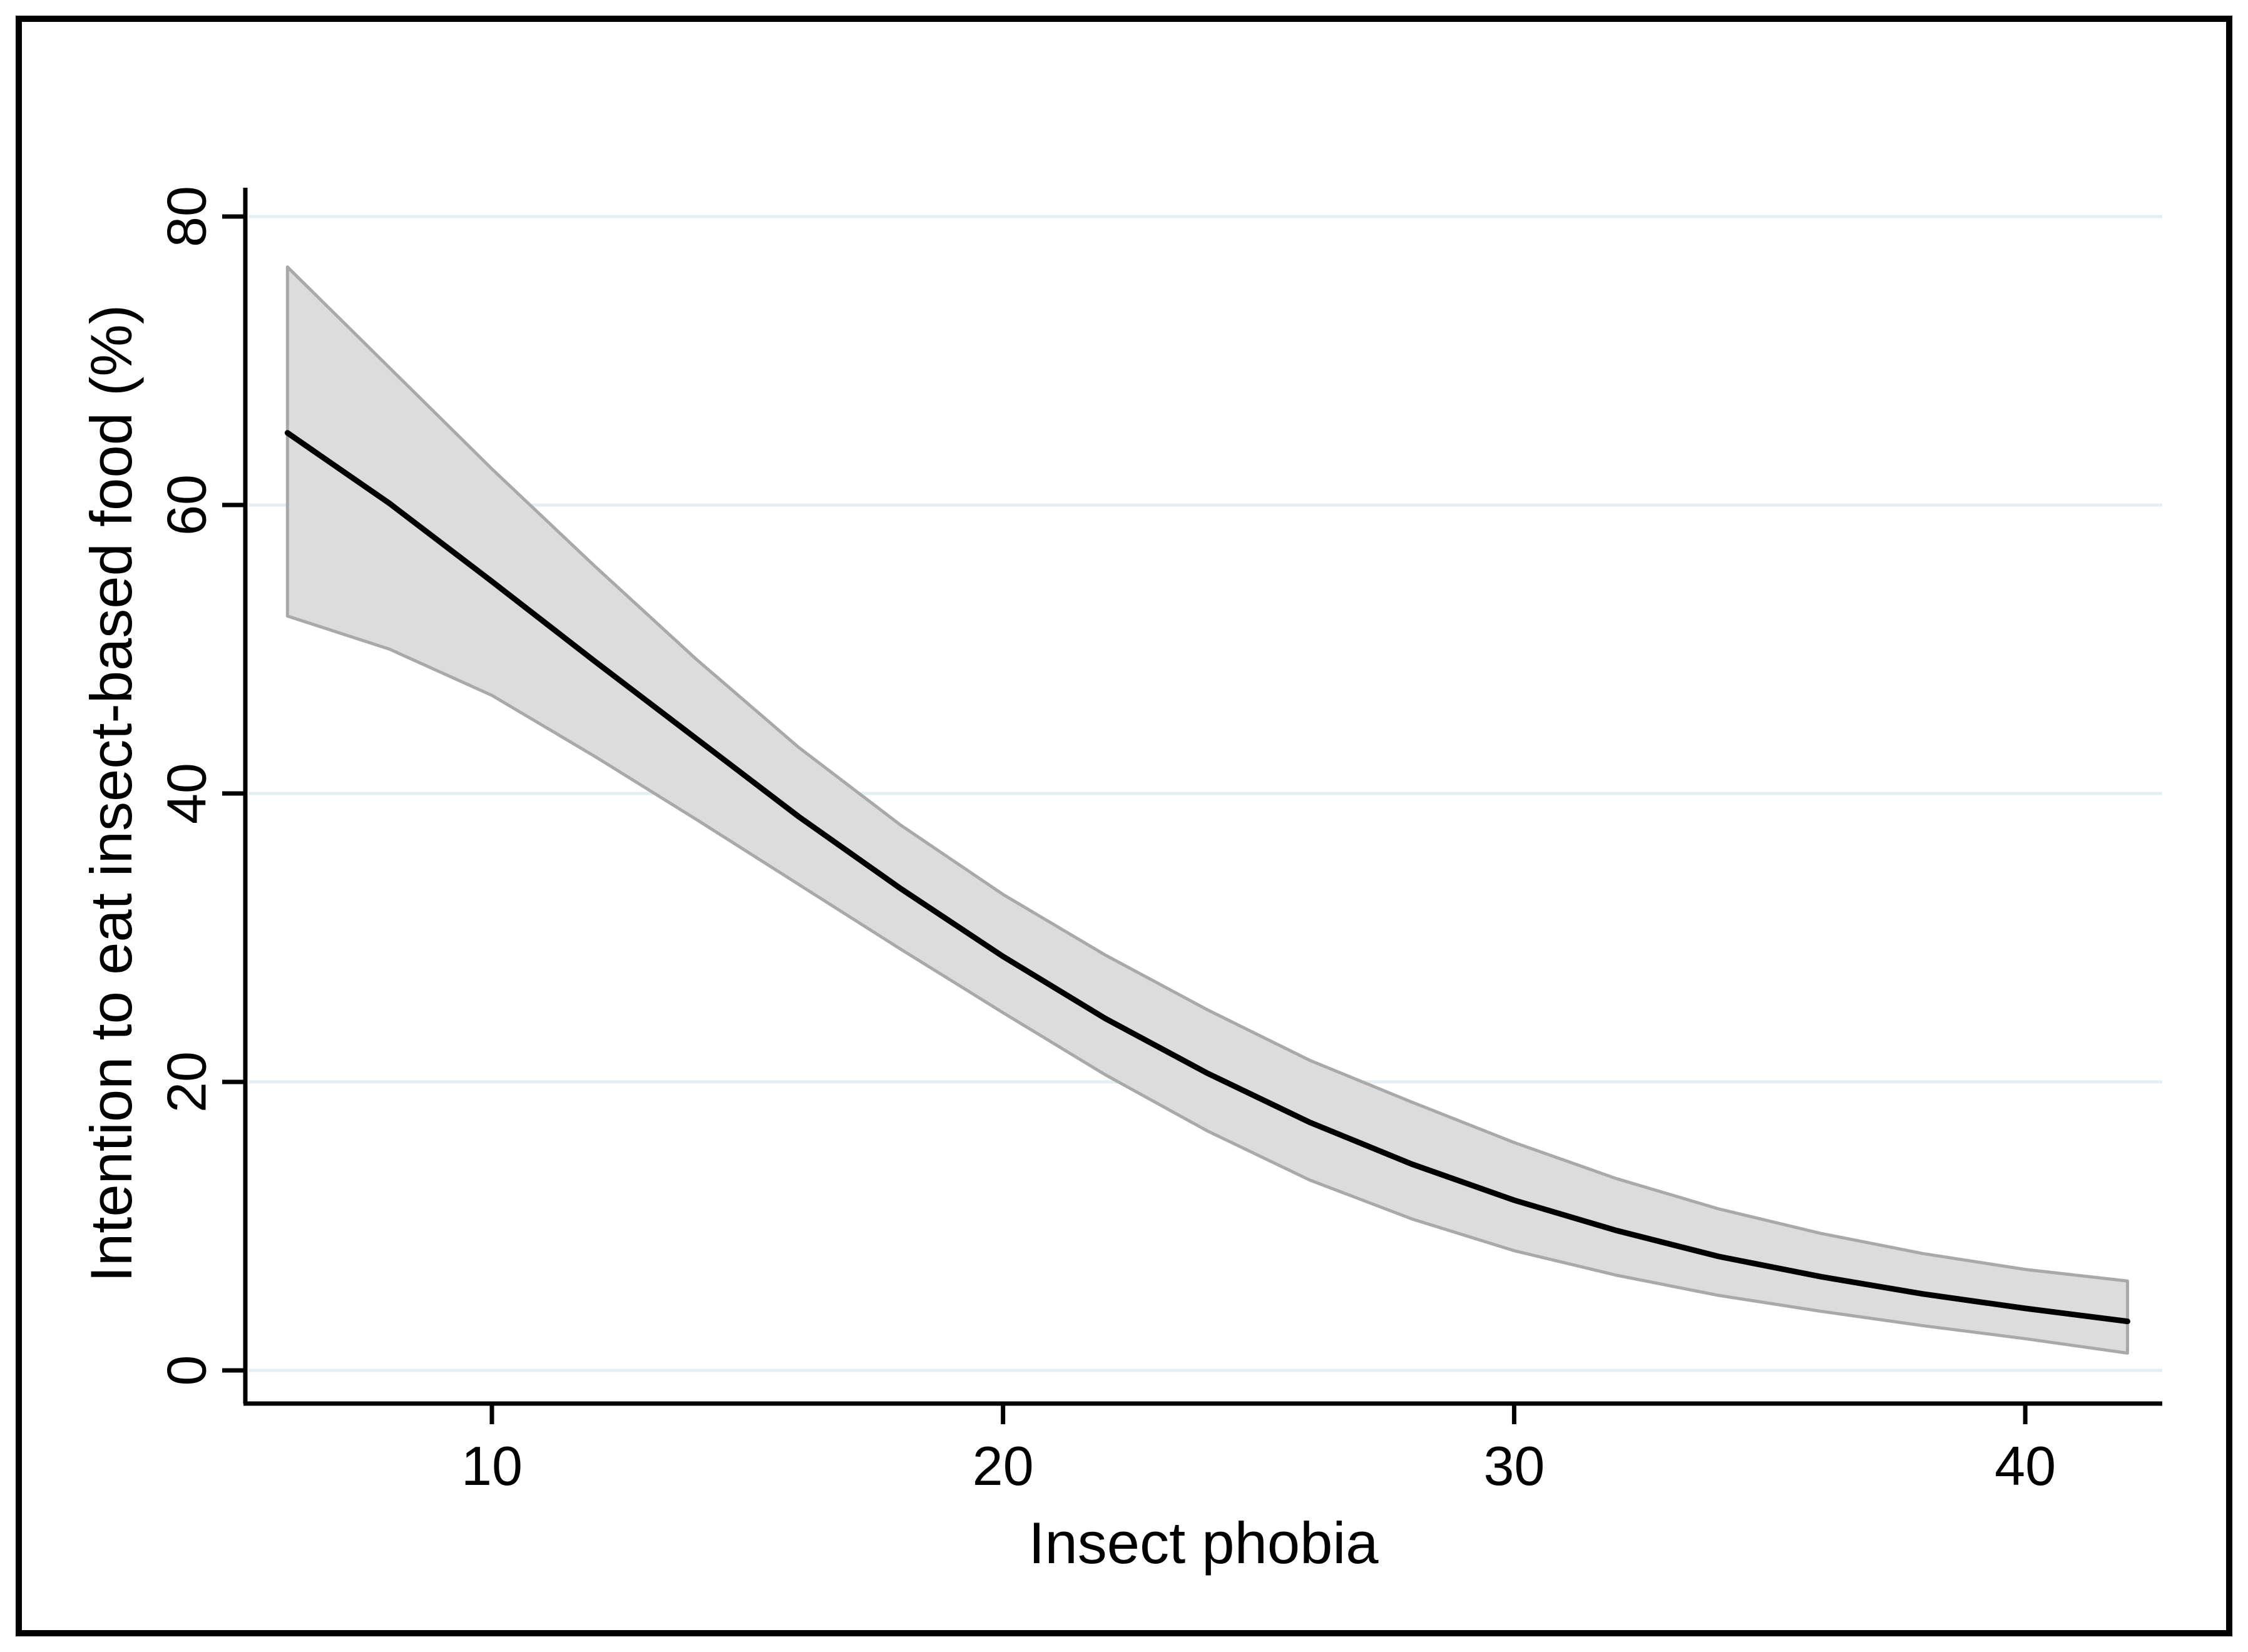  What do you see at coordinates (1514, 1466) in the screenshot?
I see `x-tick-label-30: 30` at bounding box center [1514, 1466].